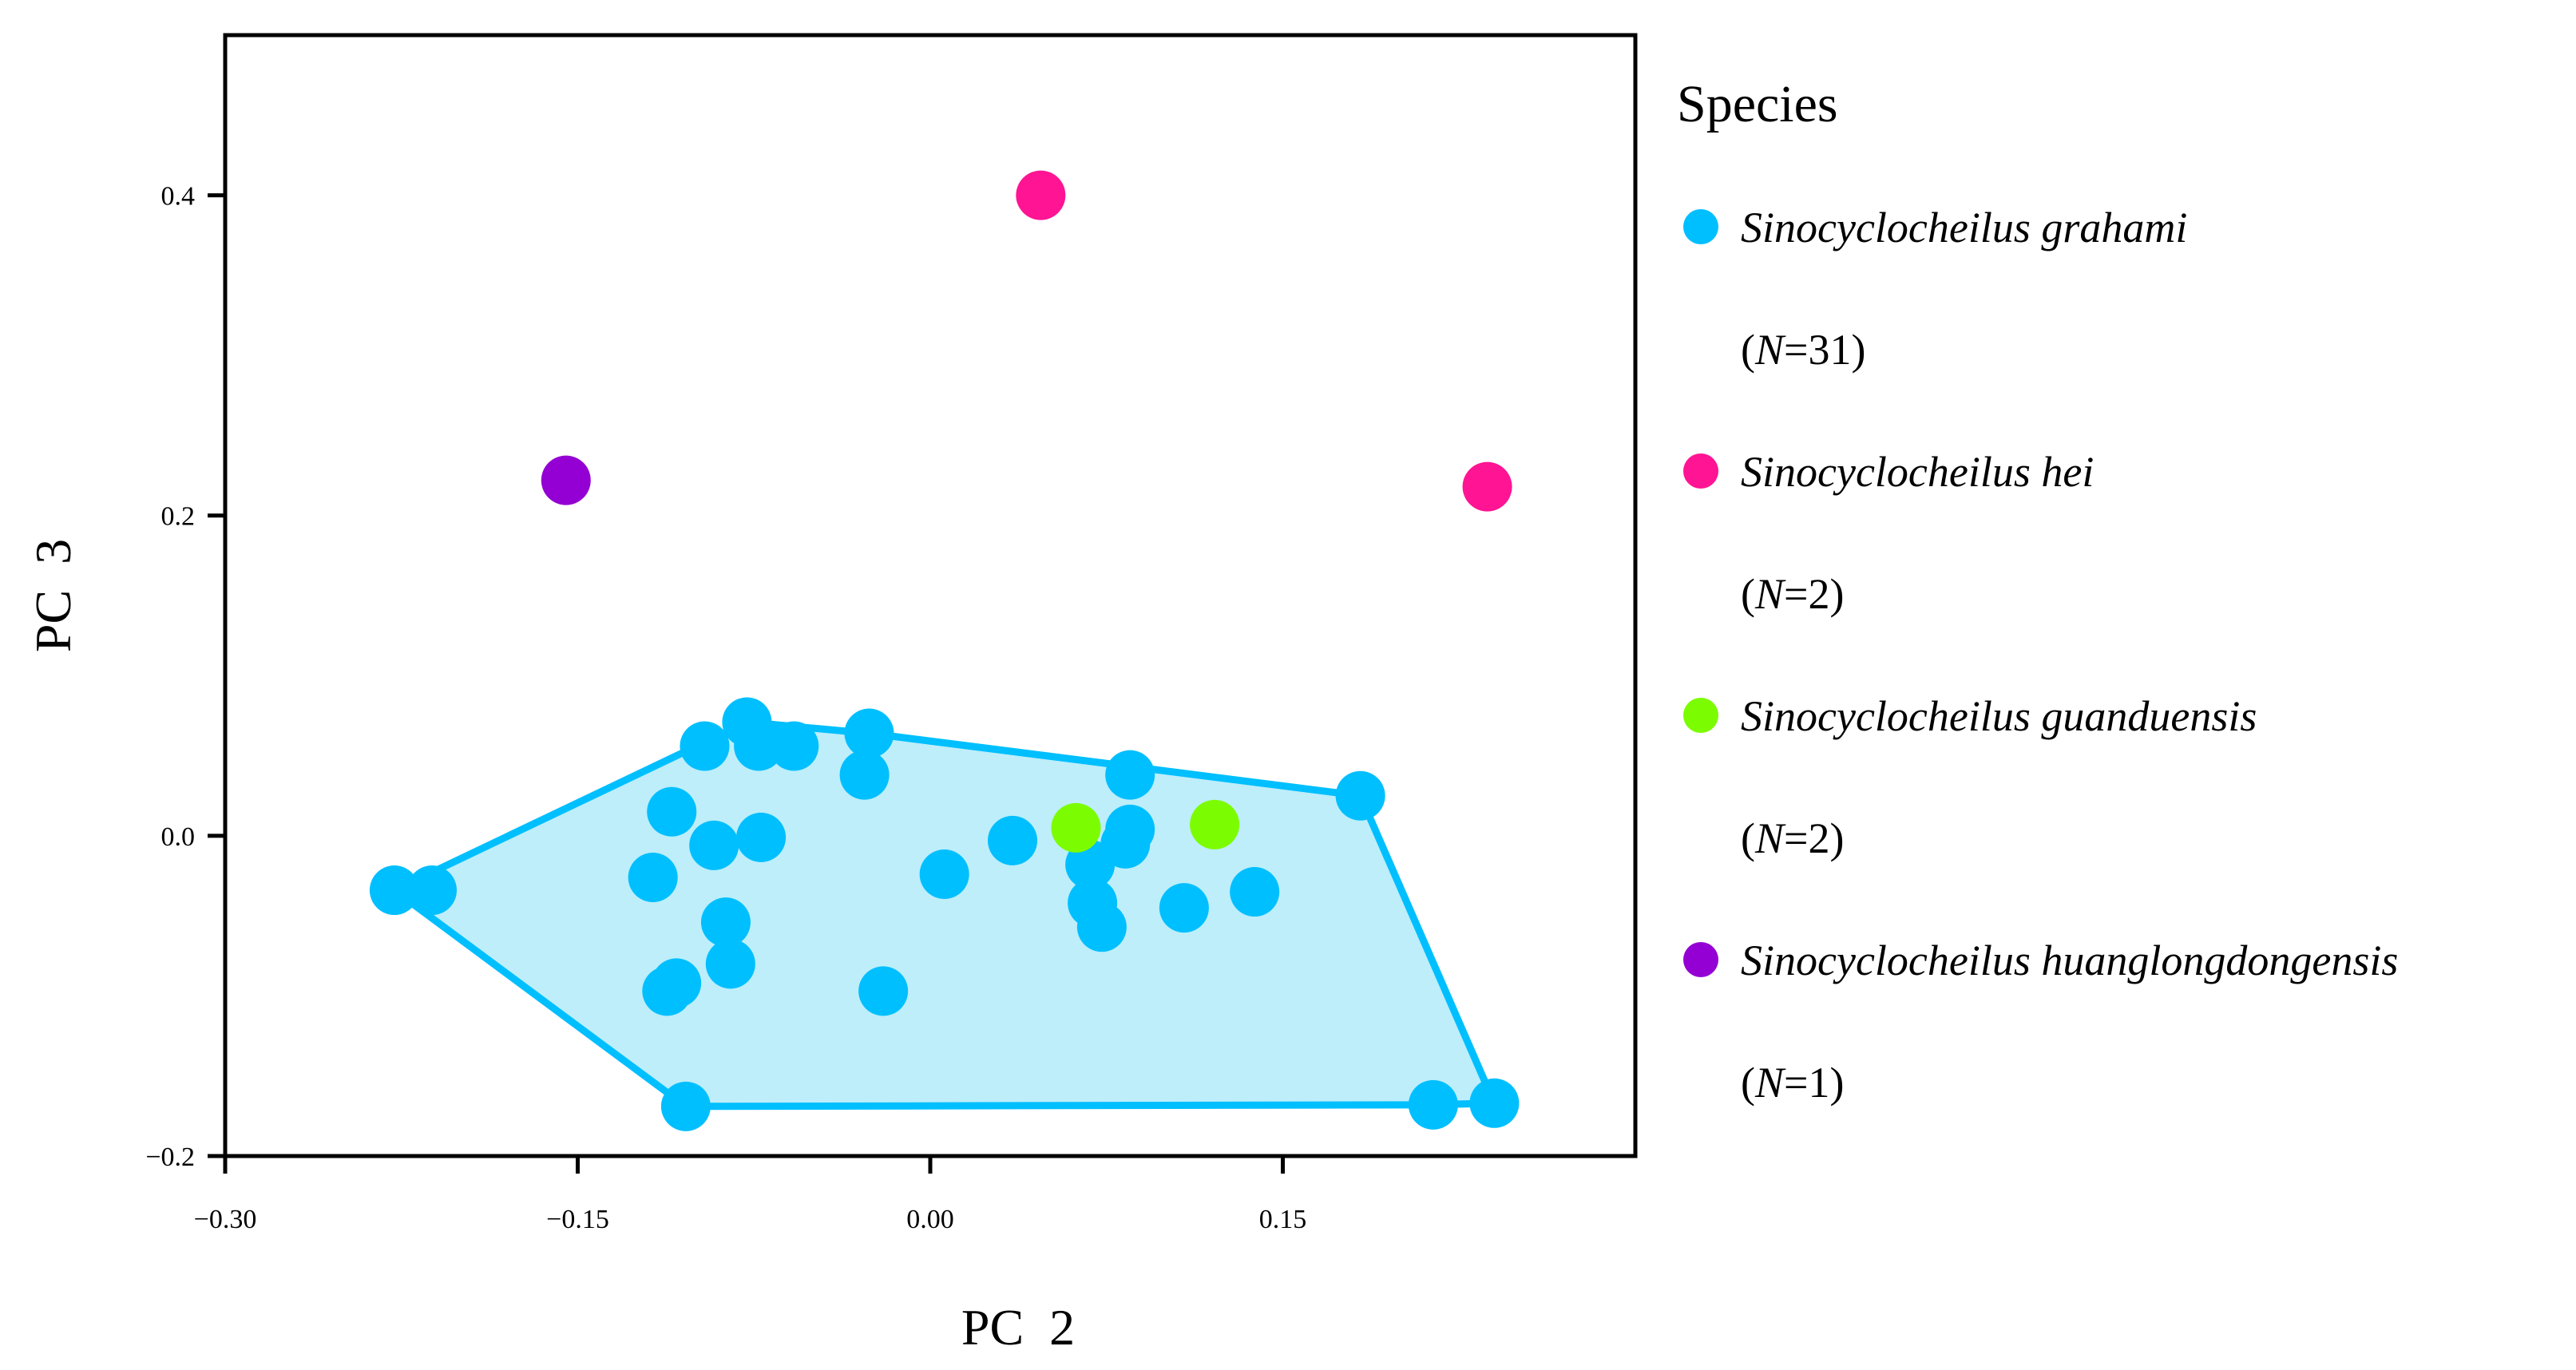 This screenshot has height=1370, width=2576. Describe the element at coordinates (1917, 472) in the screenshot. I see `legend-label: Sinocyclocheilus hei` at that location.